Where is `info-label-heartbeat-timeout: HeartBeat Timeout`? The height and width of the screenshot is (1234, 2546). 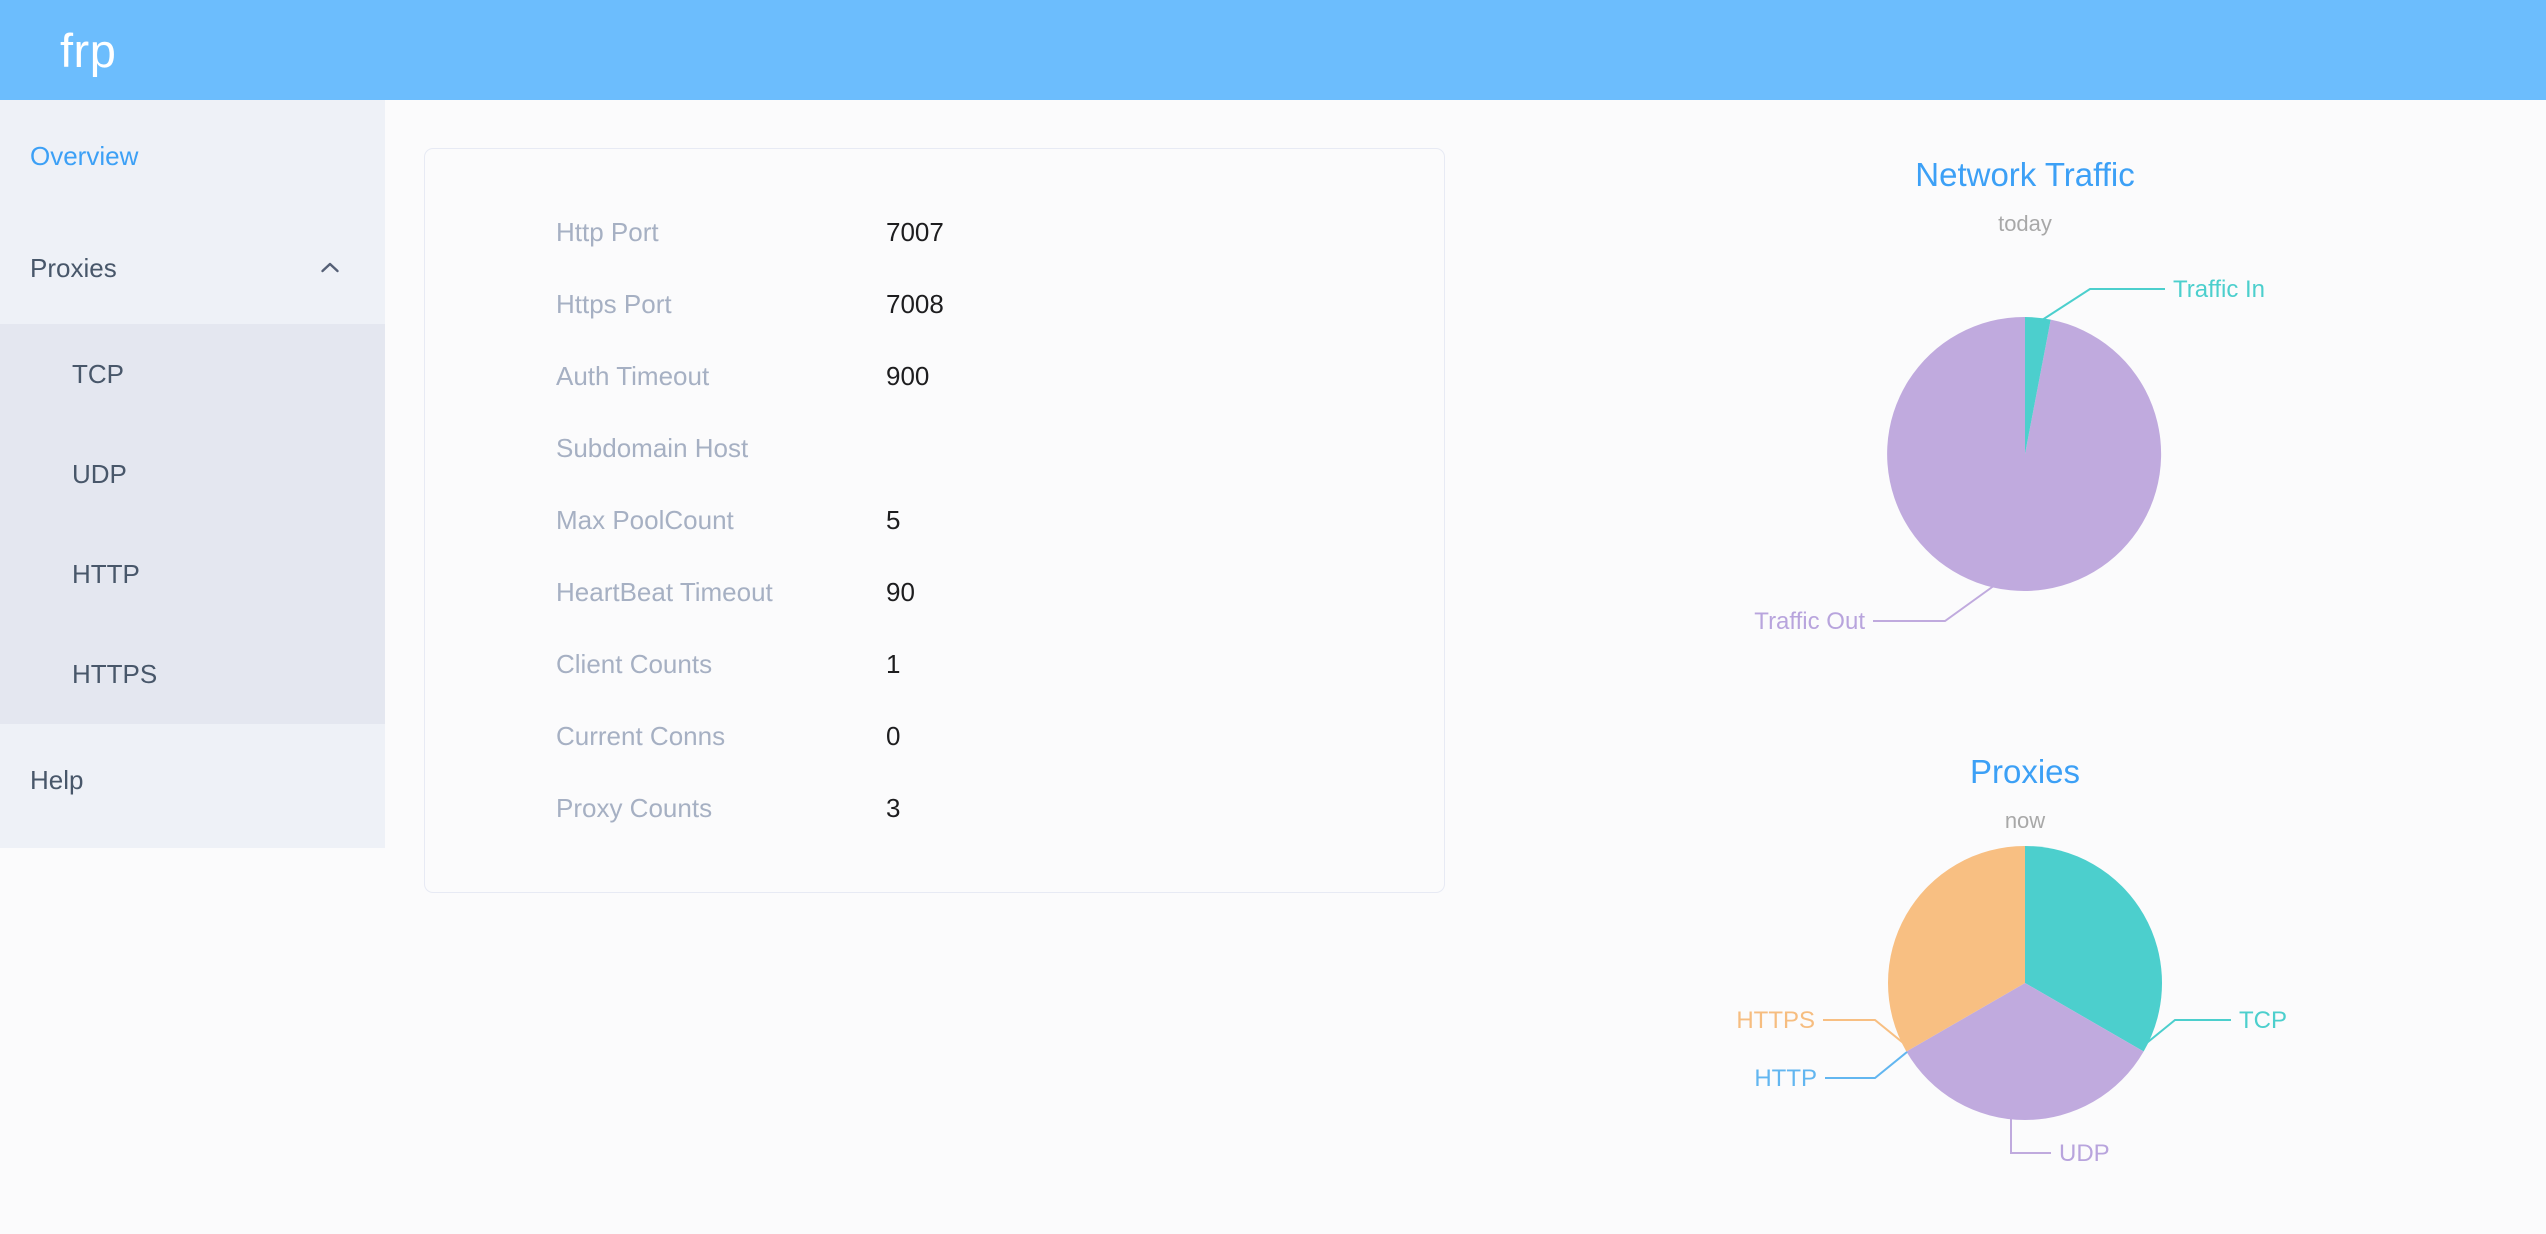
info-label-heartbeat-timeout: HeartBeat Timeout is located at coordinates (664, 592).